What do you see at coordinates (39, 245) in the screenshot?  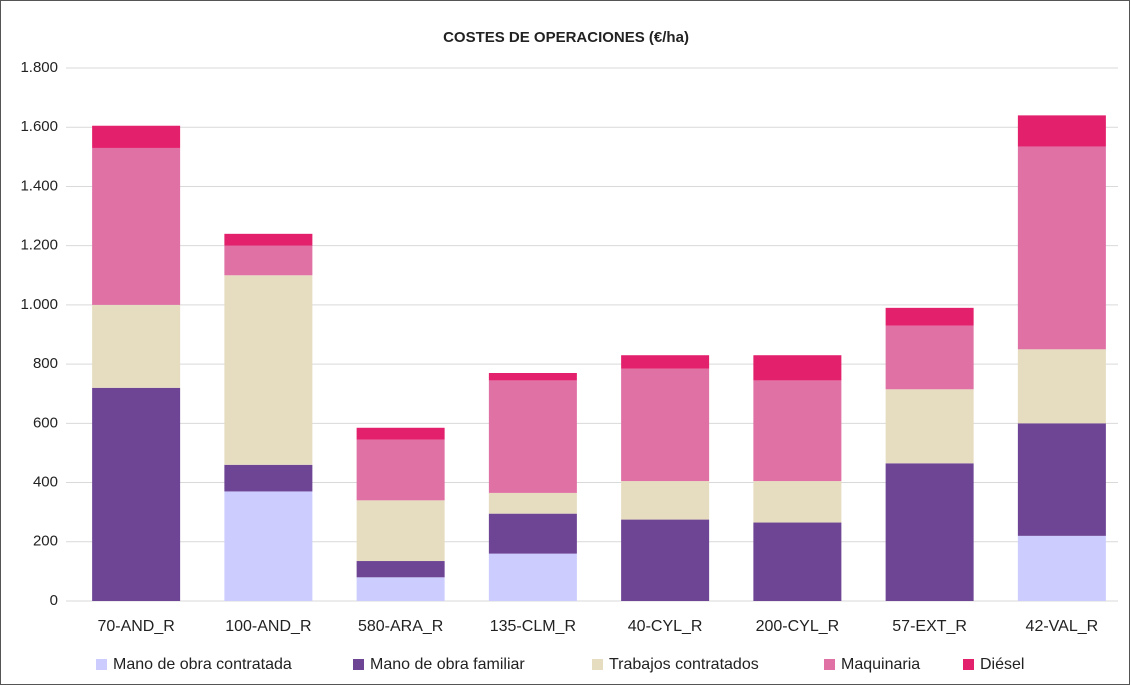 I see `y-tick-label: 1.200` at bounding box center [39, 245].